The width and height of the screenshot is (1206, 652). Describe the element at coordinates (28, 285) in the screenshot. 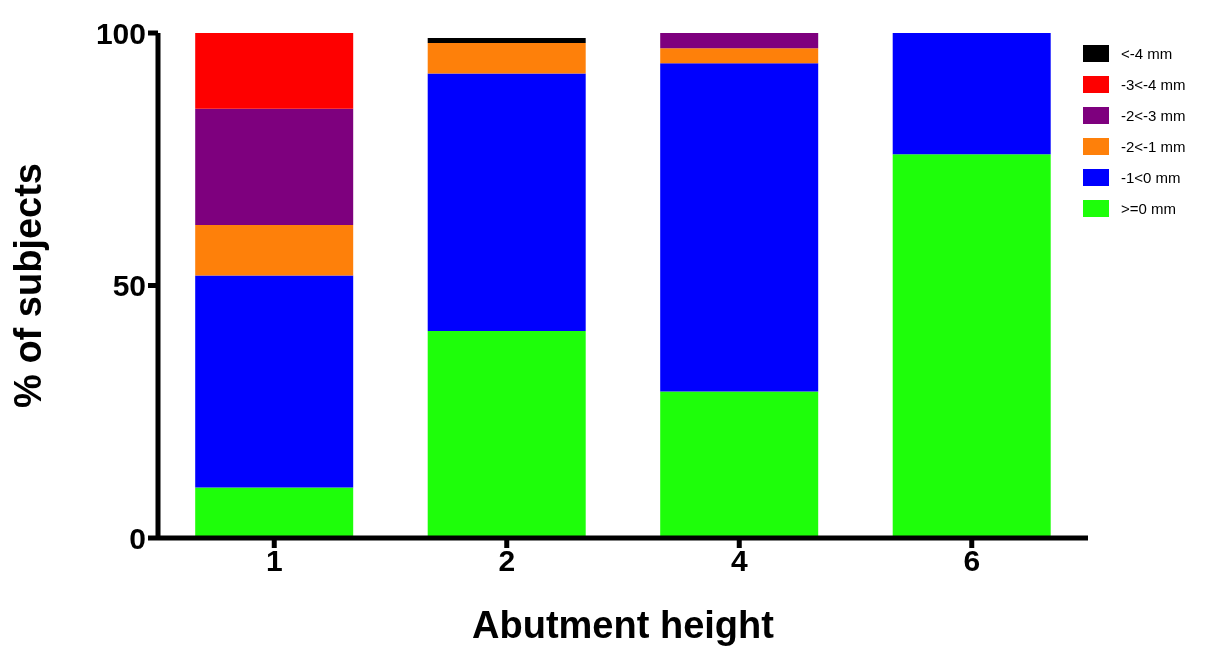

I see `y-axis-title: % of subjects` at that location.